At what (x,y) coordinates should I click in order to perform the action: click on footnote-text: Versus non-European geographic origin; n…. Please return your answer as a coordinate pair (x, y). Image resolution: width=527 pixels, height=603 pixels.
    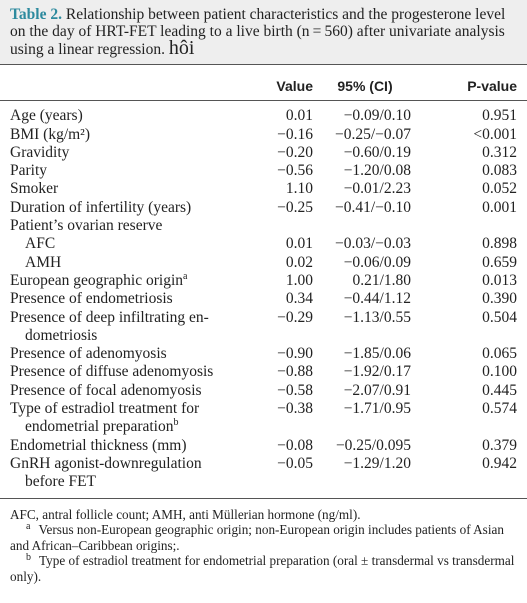
    Looking at the image, I should click on (257, 537).